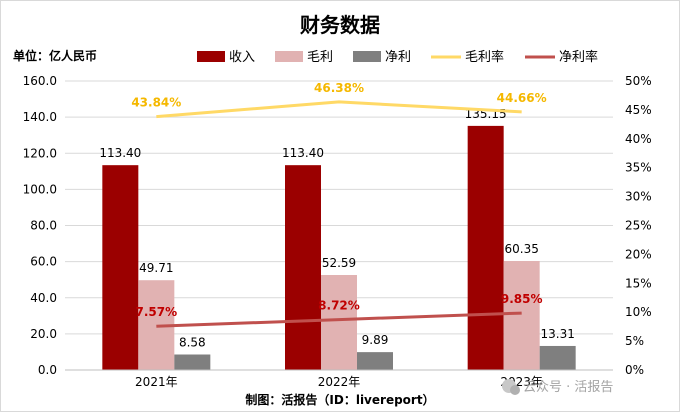 The image size is (680, 416). I want to click on legend-label: 毛利率, so click(484, 57).